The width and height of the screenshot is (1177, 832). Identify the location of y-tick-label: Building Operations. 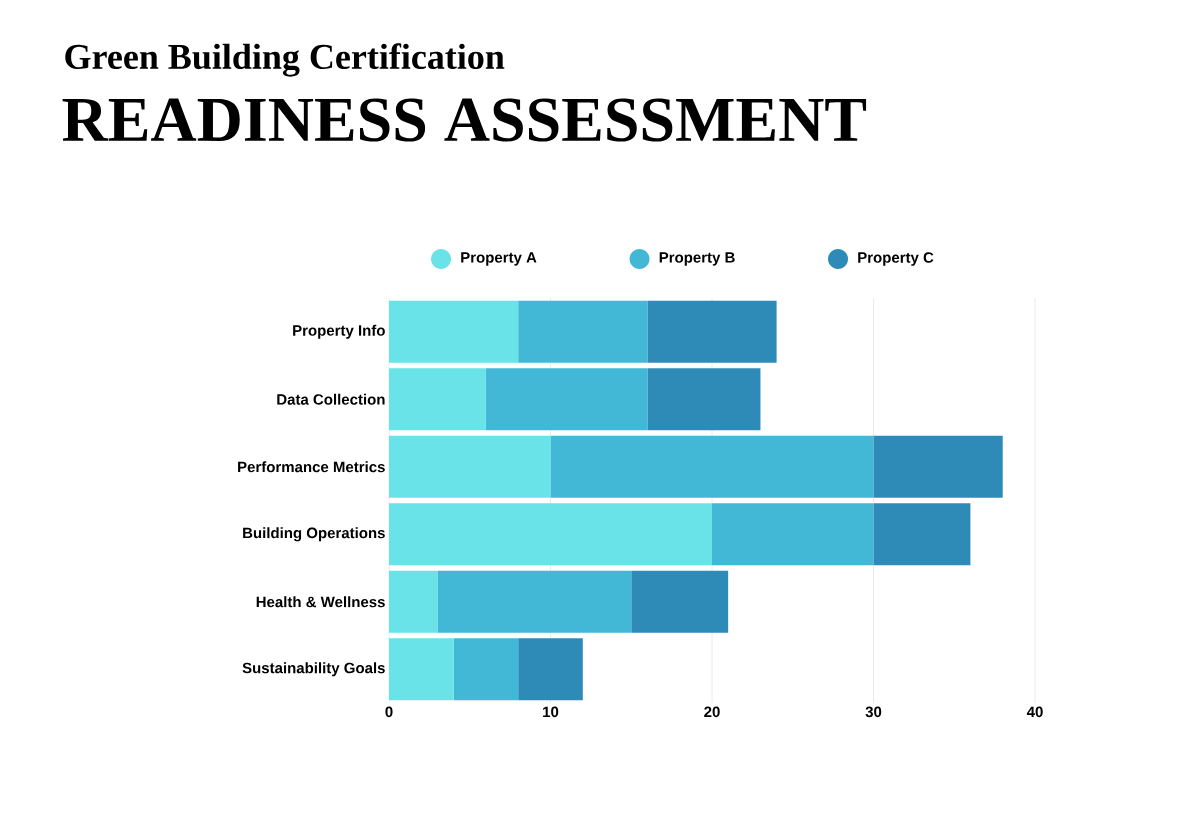
(314, 534).